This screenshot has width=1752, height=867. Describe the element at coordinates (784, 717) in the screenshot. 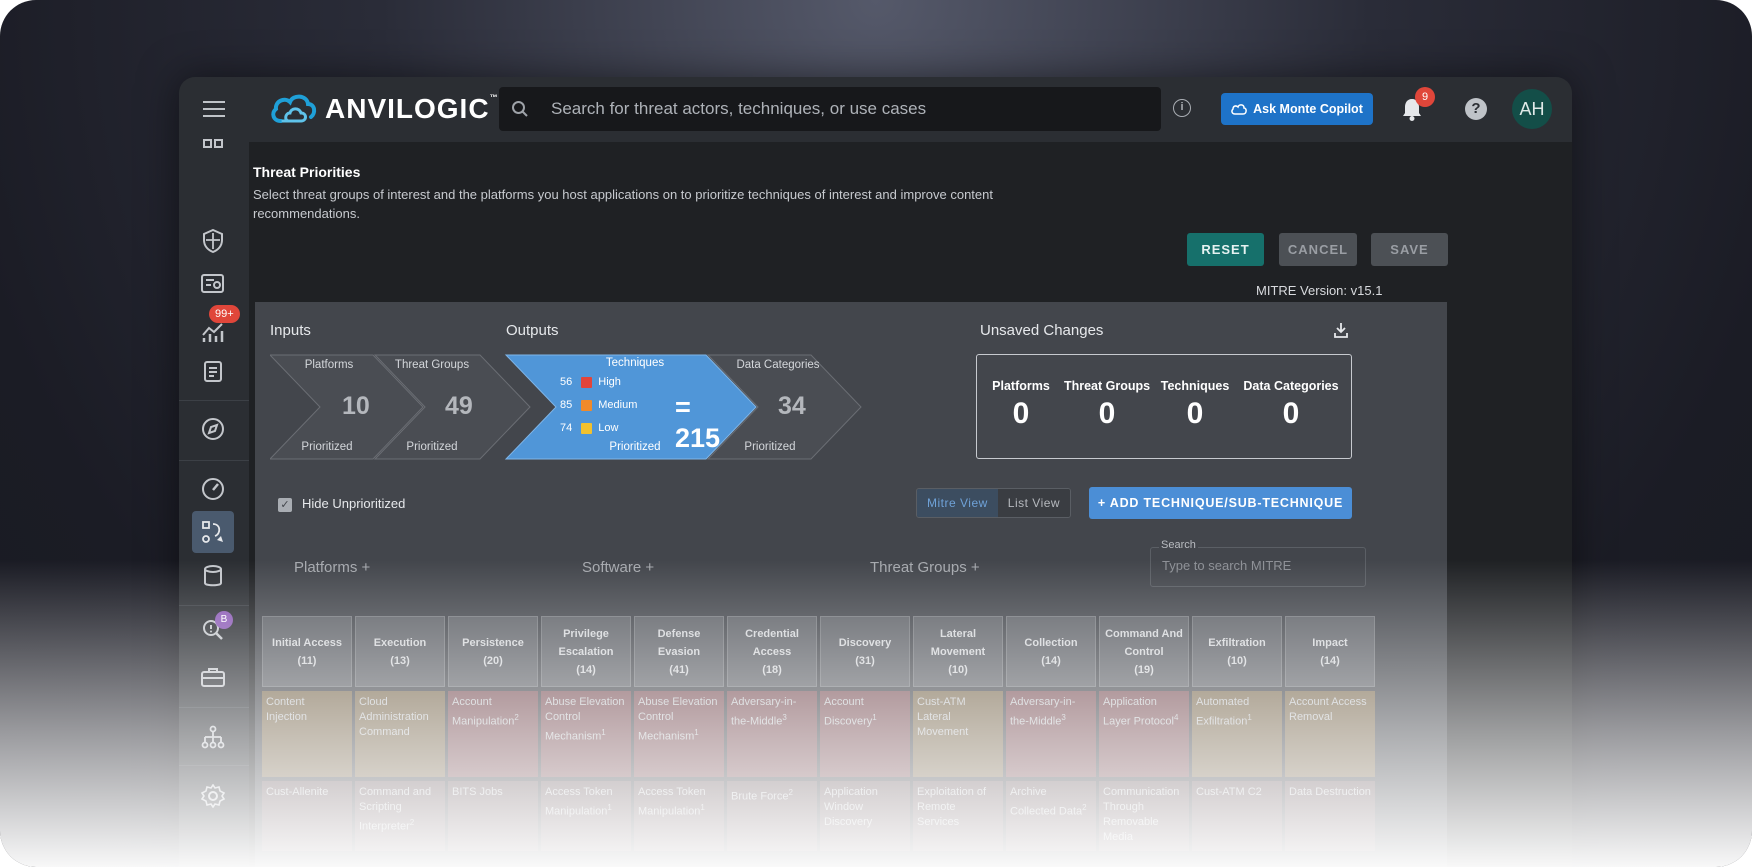

I see `technique-count: 3` at that location.